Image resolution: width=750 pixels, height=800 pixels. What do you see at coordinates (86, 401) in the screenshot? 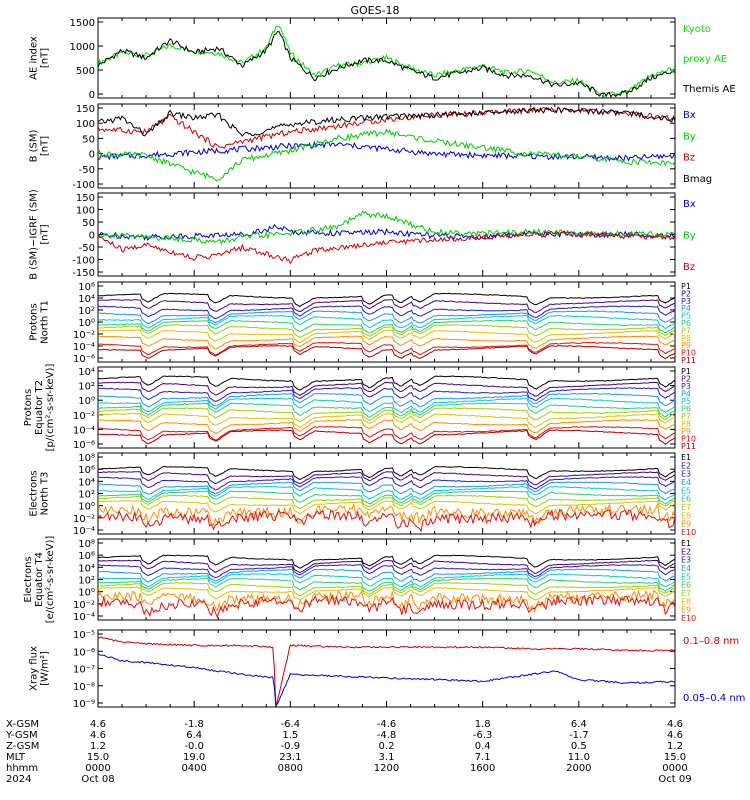
I see `y-tick-label: 10⁰` at bounding box center [86, 401].